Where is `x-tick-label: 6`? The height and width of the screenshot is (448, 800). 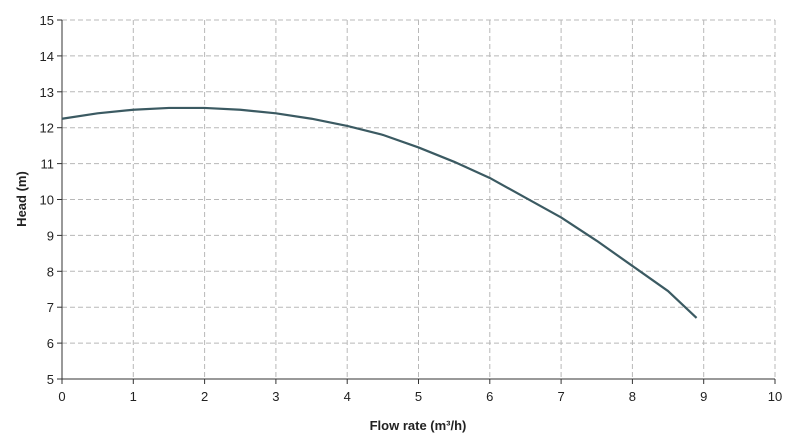
x-tick-label: 6 is located at coordinates (489, 396).